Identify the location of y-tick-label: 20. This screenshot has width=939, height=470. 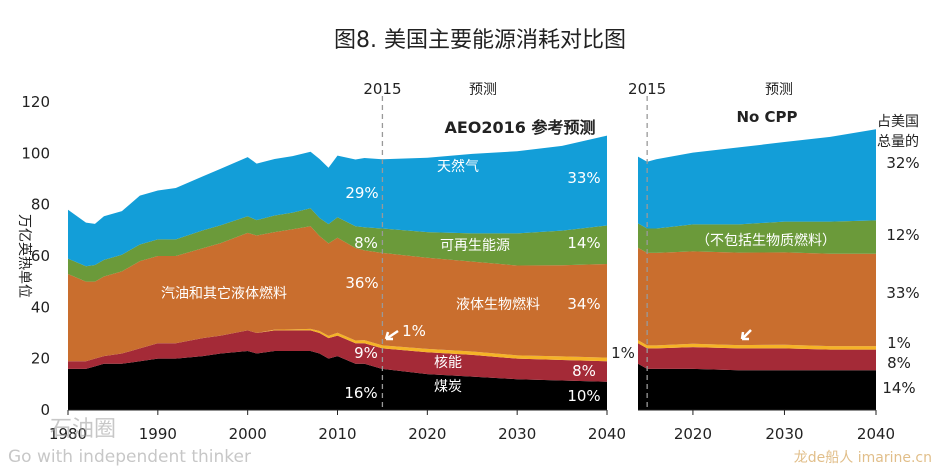
(40, 359).